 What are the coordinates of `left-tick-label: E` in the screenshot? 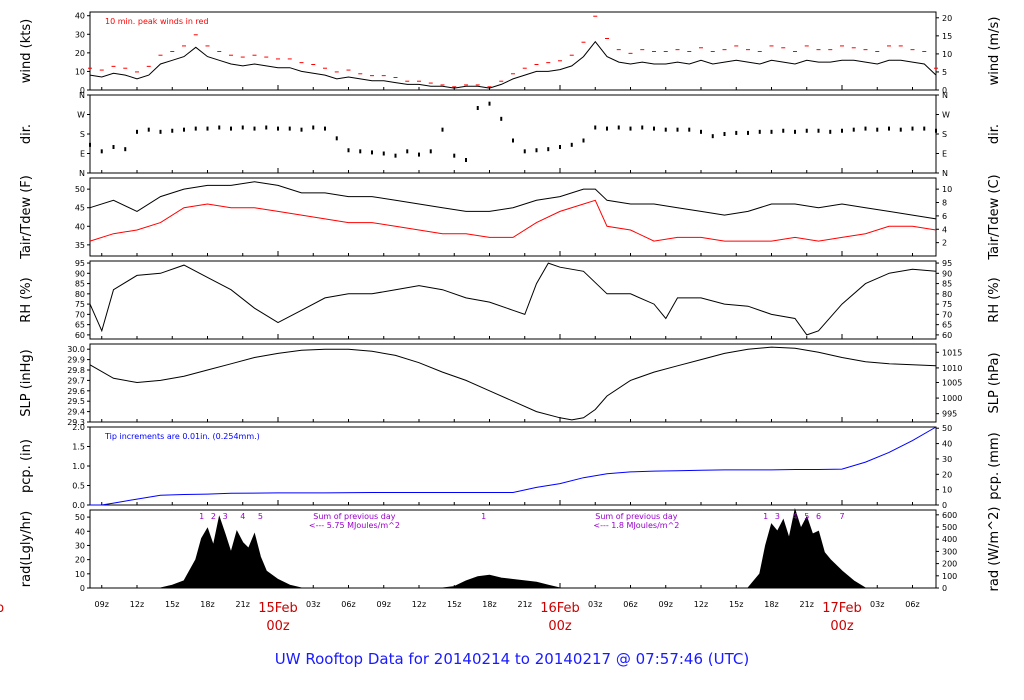 It's located at (82, 154).